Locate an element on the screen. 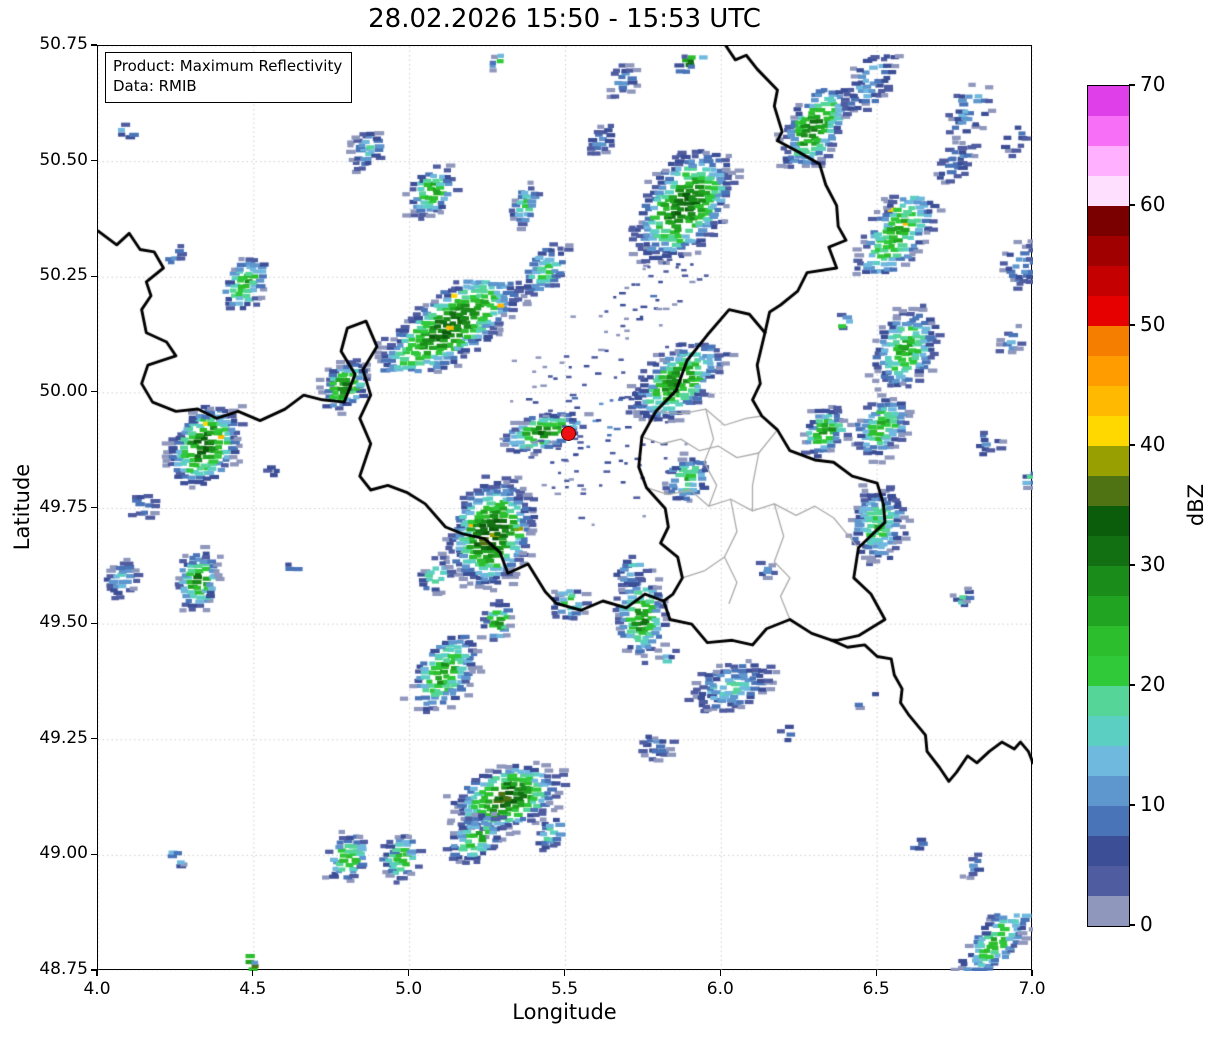  x-tick-label: 6.5 is located at coordinates (876, 989).